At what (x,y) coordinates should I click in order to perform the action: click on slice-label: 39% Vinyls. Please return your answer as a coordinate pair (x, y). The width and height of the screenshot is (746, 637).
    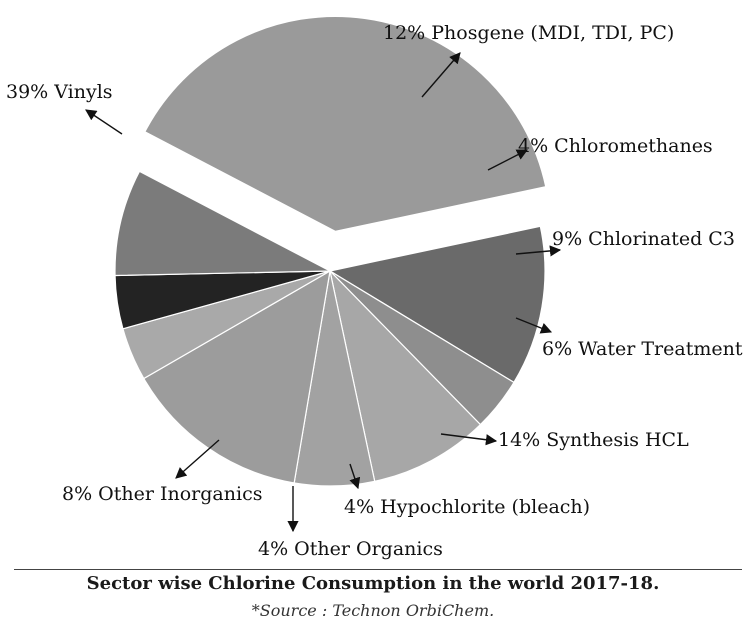
    Looking at the image, I should click on (59, 92).